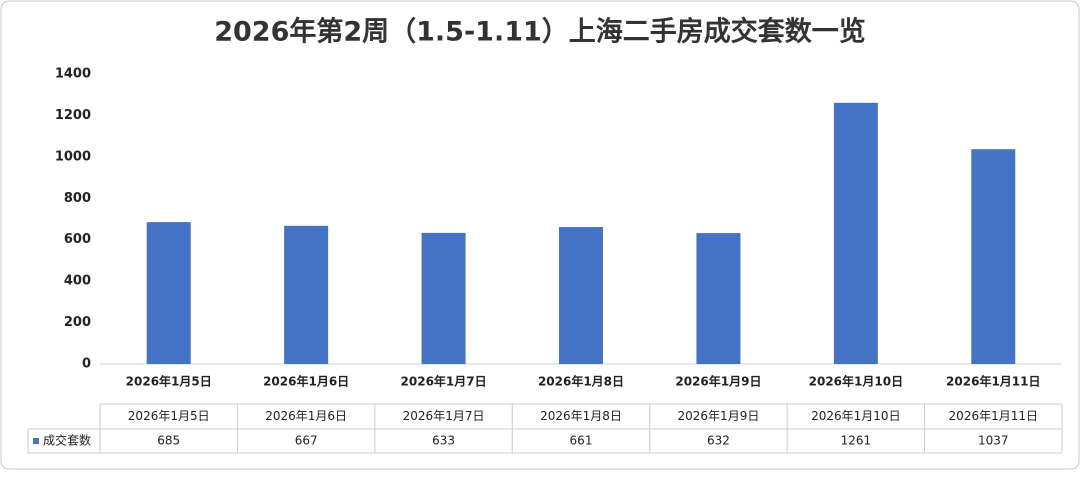 Image resolution: width=1080 pixels, height=481 pixels. What do you see at coordinates (444, 381) in the screenshot?
I see `x-tick-label: 2026年1月7日` at bounding box center [444, 381].